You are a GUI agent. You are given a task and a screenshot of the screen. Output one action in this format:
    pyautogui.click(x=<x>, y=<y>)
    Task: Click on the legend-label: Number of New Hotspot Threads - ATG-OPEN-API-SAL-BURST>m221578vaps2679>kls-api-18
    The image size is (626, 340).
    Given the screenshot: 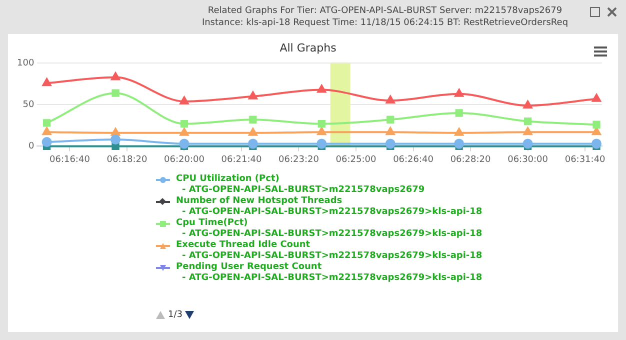 What is the action you would take?
    pyautogui.click(x=330, y=207)
    